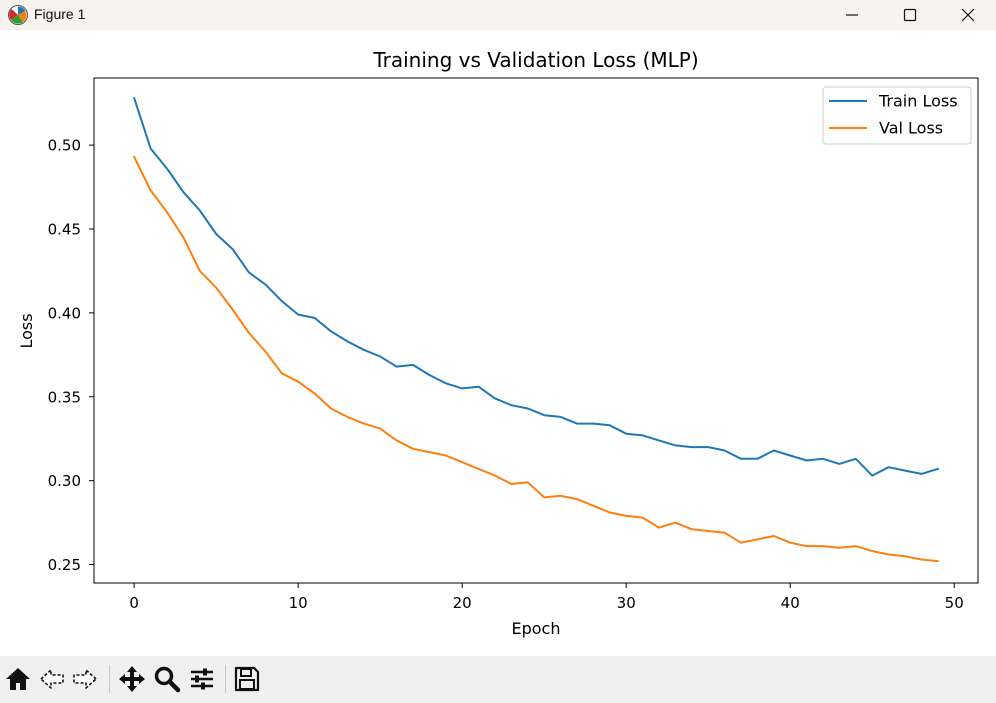 The image size is (996, 703). I want to click on save-floppy-icon, so click(247, 679).